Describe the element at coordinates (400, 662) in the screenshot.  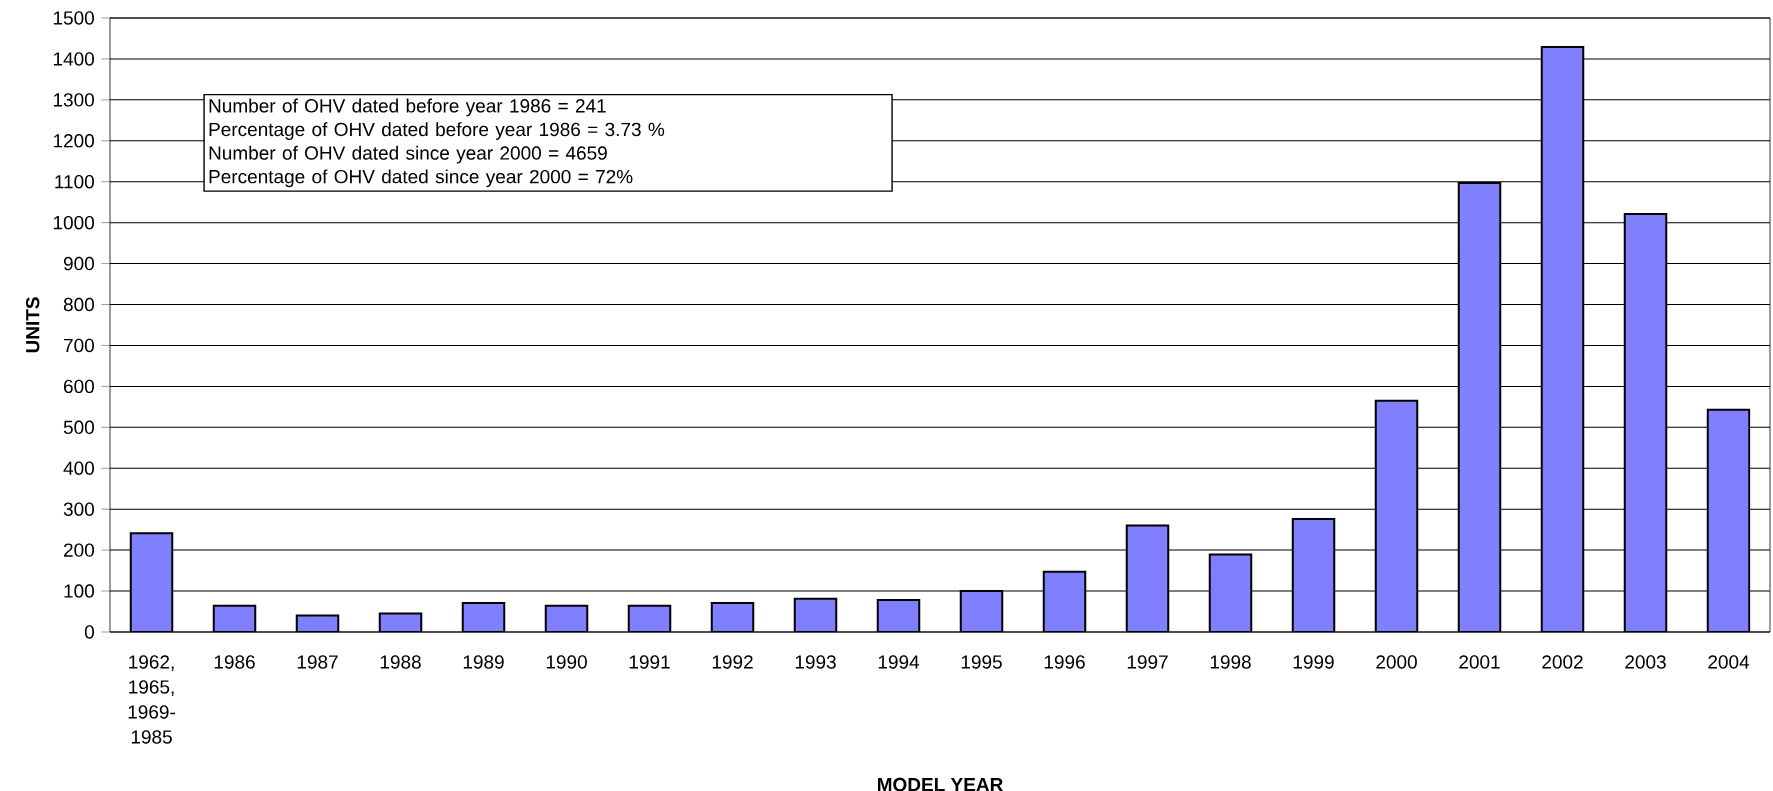
I see `x-tick-label: 1988` at that location.